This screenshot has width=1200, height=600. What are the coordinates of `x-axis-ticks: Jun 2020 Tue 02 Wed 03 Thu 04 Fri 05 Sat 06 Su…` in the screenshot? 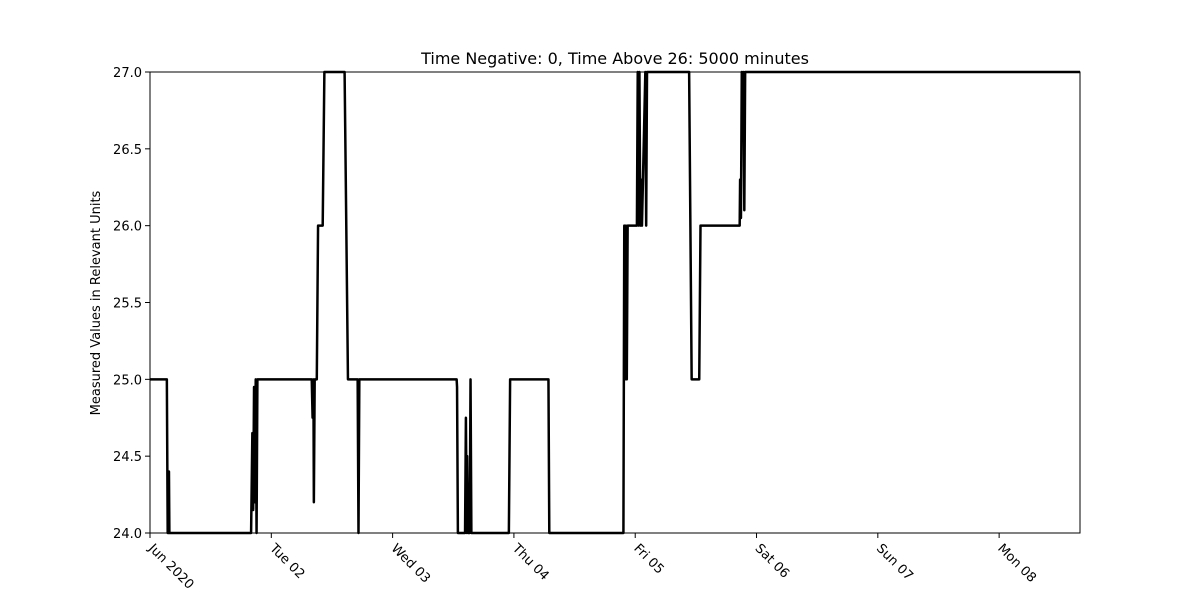 It's located at (591, 563).